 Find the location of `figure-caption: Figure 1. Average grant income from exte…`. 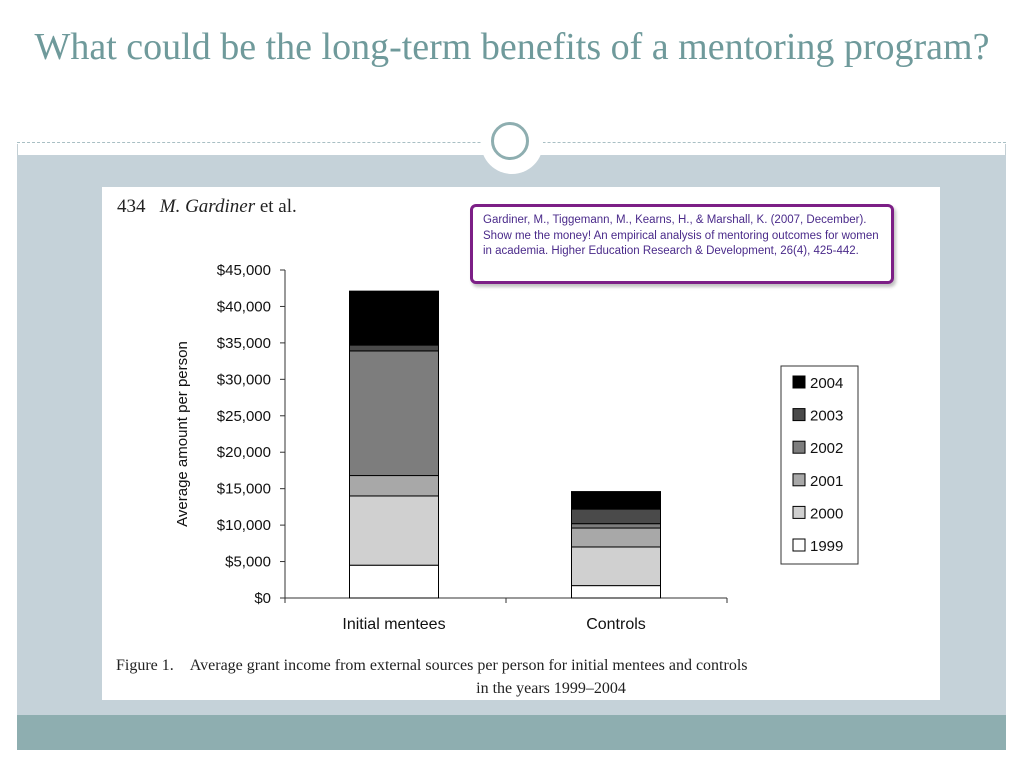

figure-caption: Figure 1. Average grant income from exte… is located at coordinates (516, 677).